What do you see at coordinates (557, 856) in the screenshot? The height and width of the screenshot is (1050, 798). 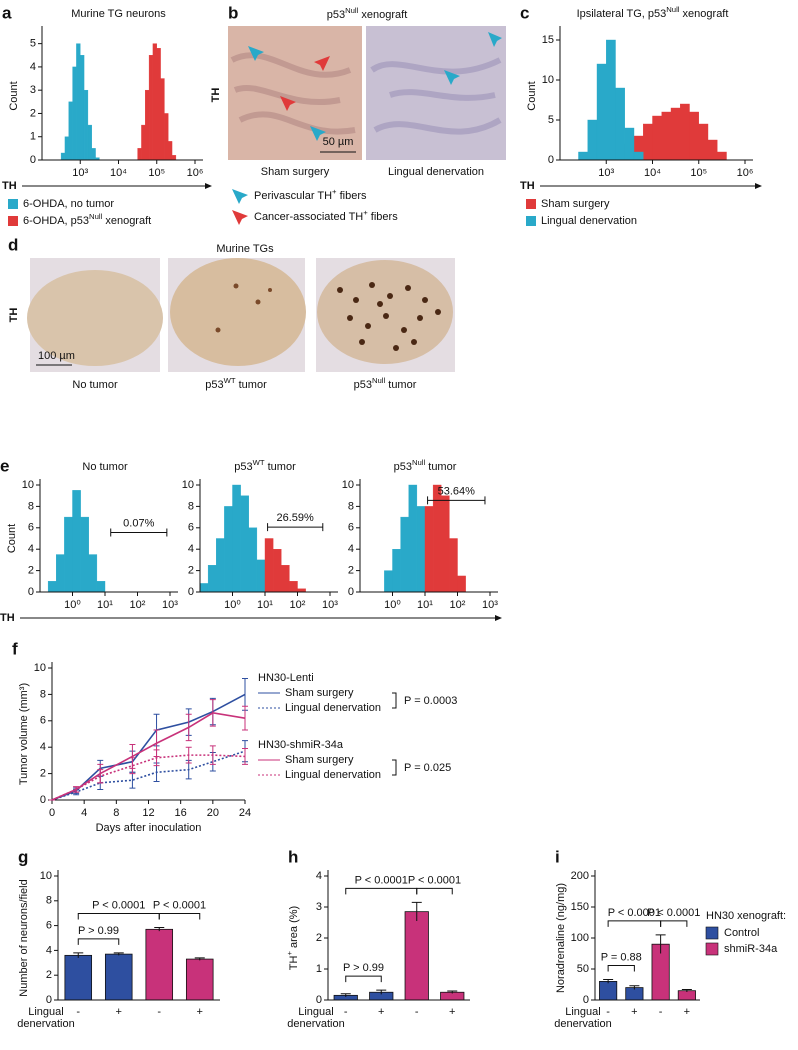 I see `panel-label: i` at bounding box center [557, 856].